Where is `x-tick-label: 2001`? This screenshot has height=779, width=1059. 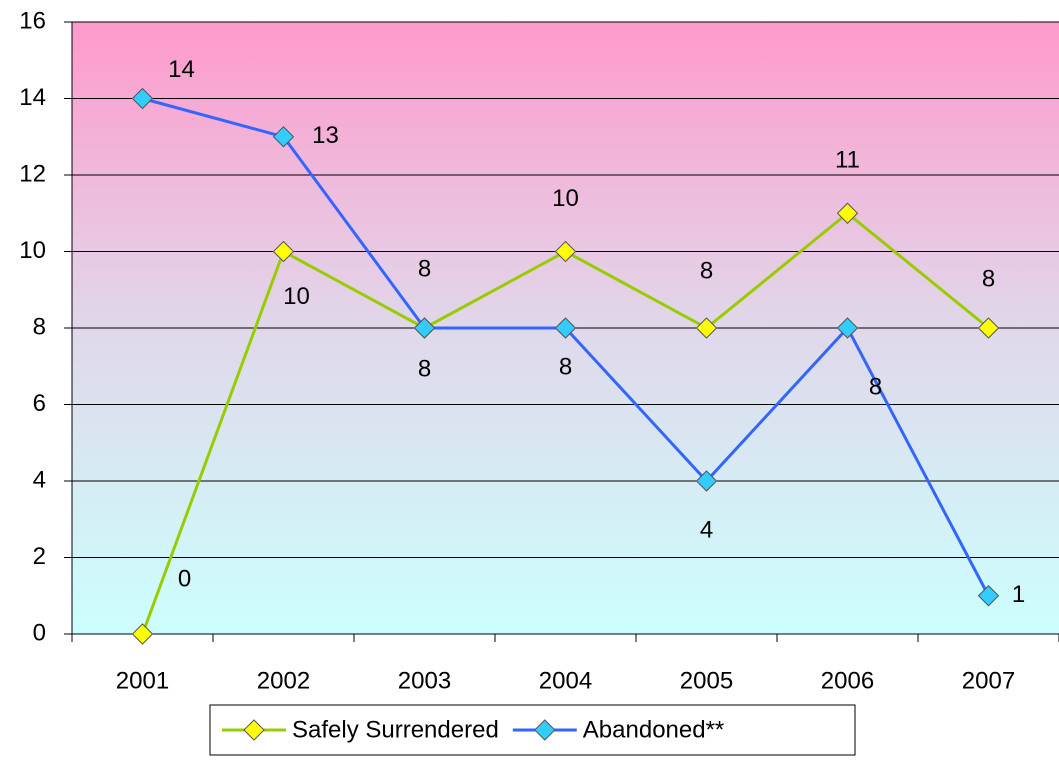 x-tick-label: 2001 is located at coordinates (142, 680).